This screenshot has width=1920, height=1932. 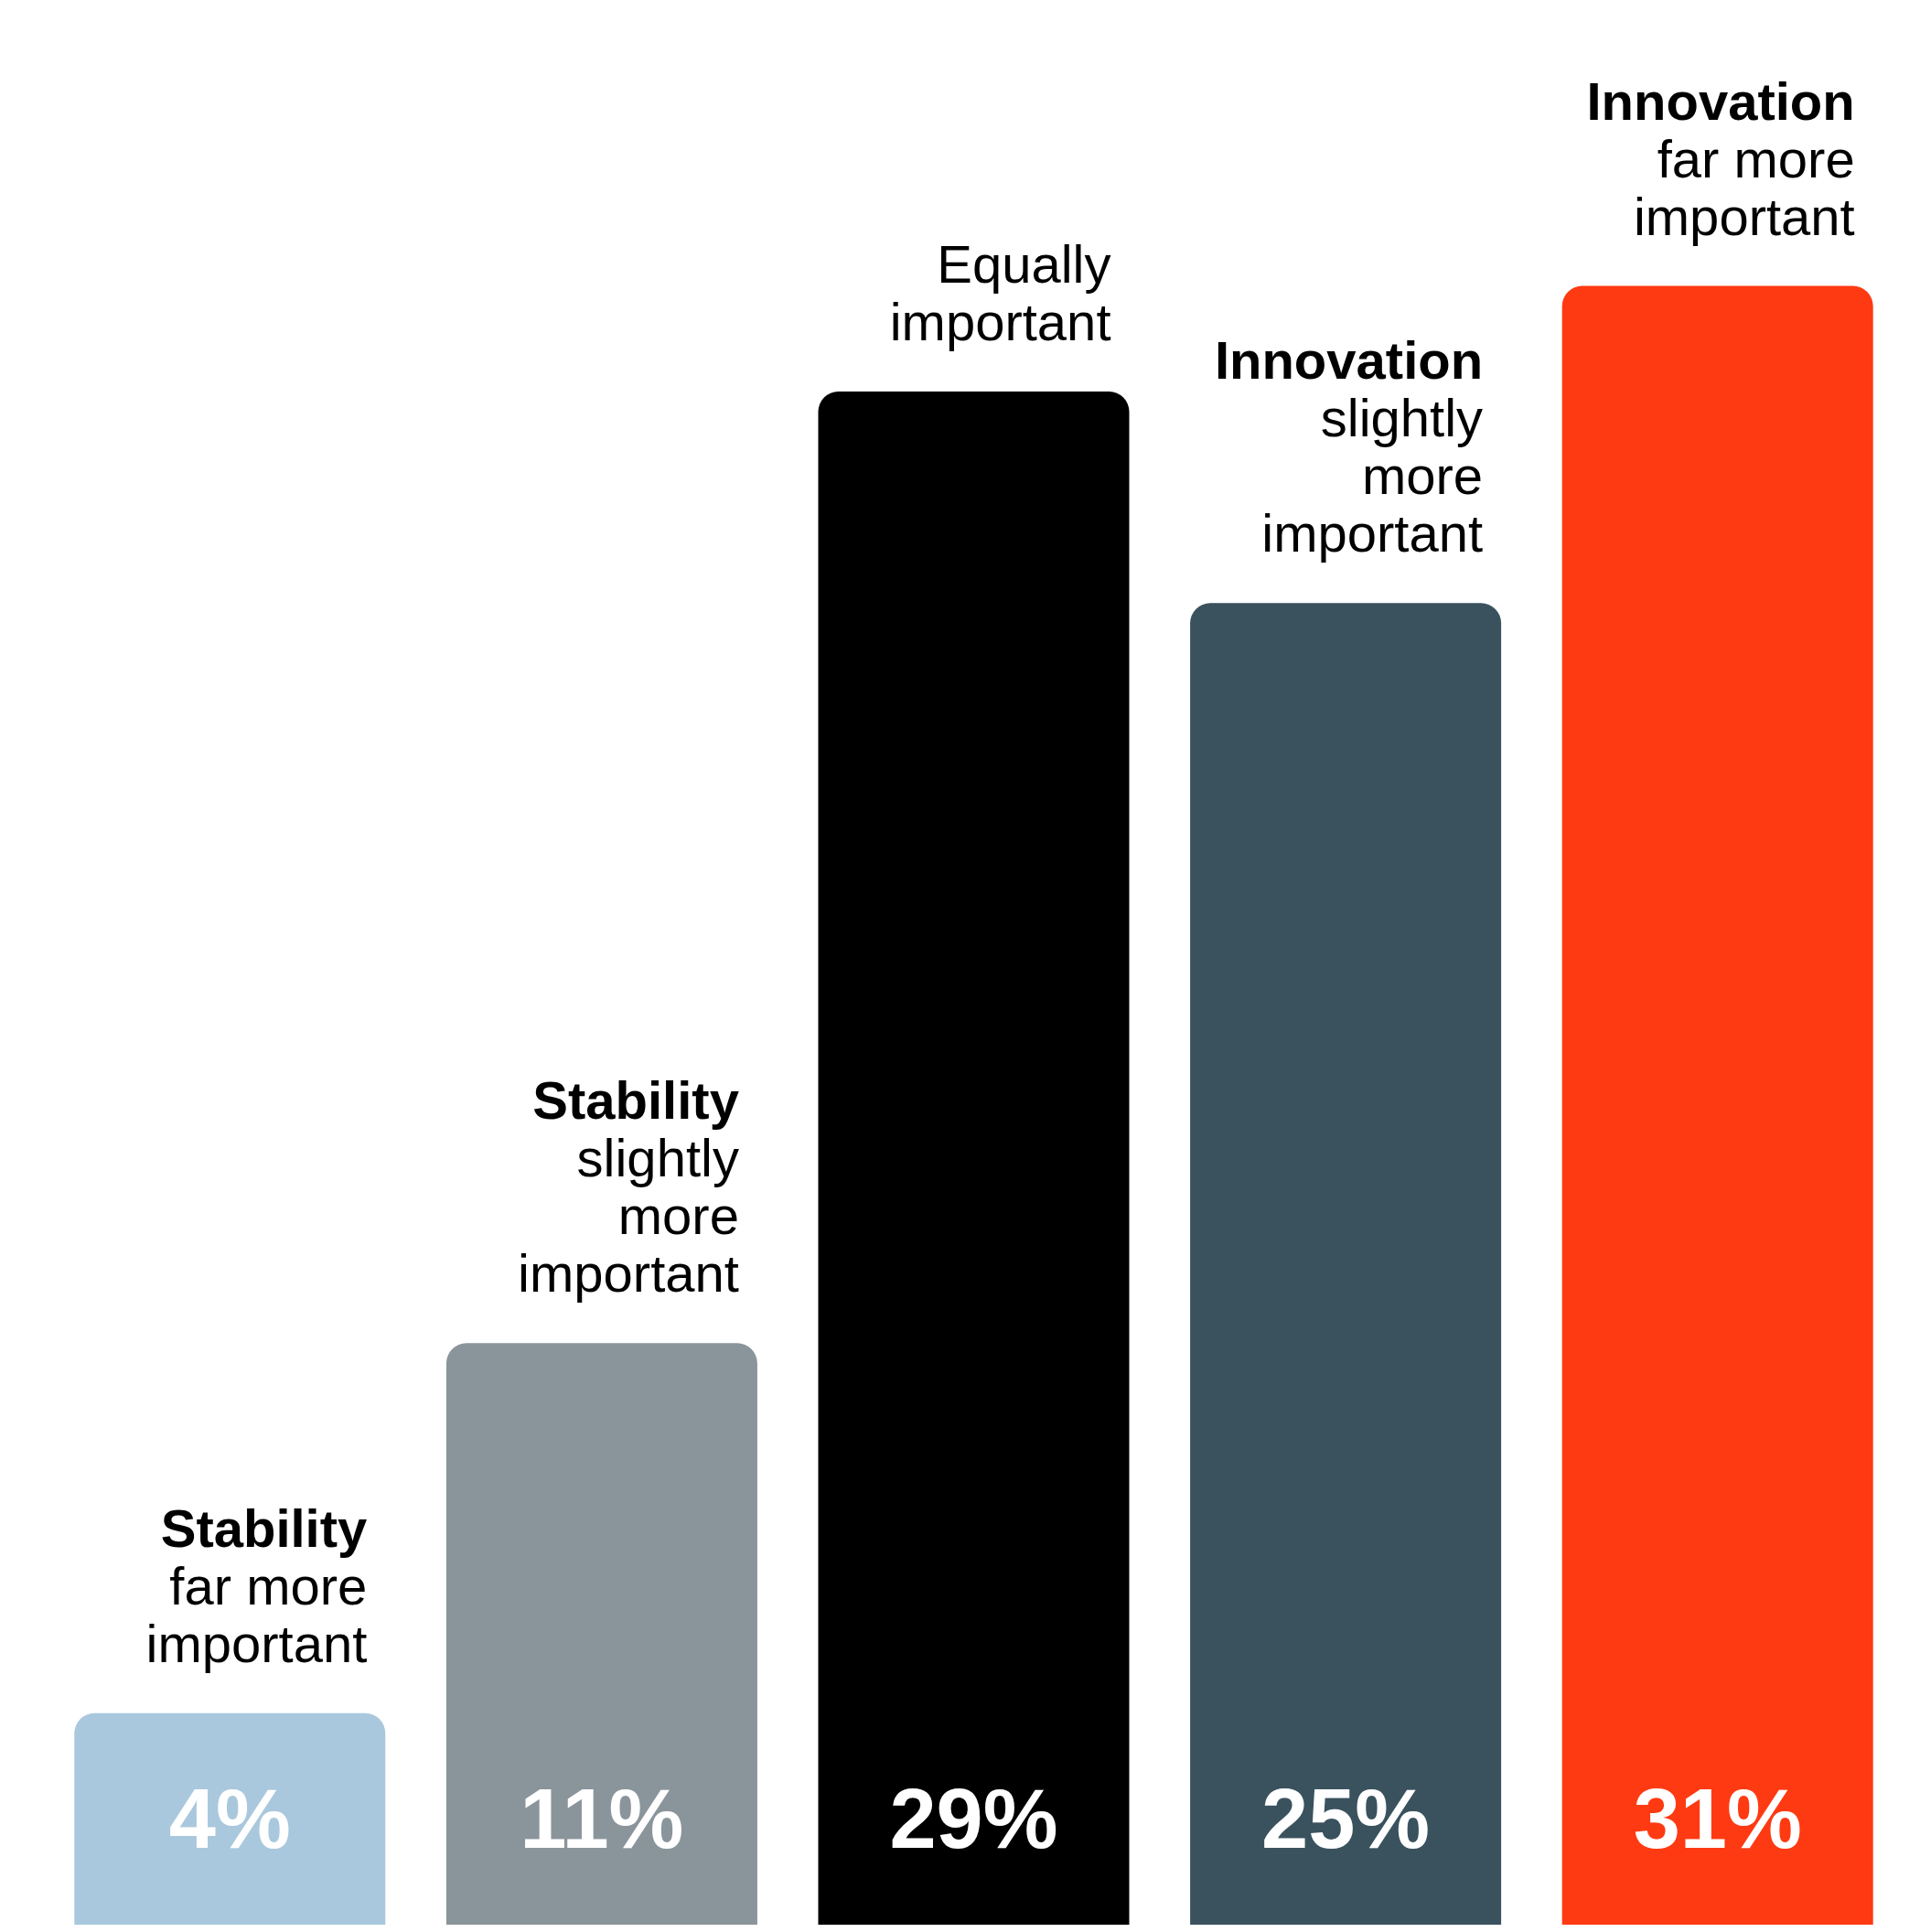 What do you see at coordinates (974, 1818) in the screenshot?
I see `data-label: 29%` at bounding box center [974, 1818].